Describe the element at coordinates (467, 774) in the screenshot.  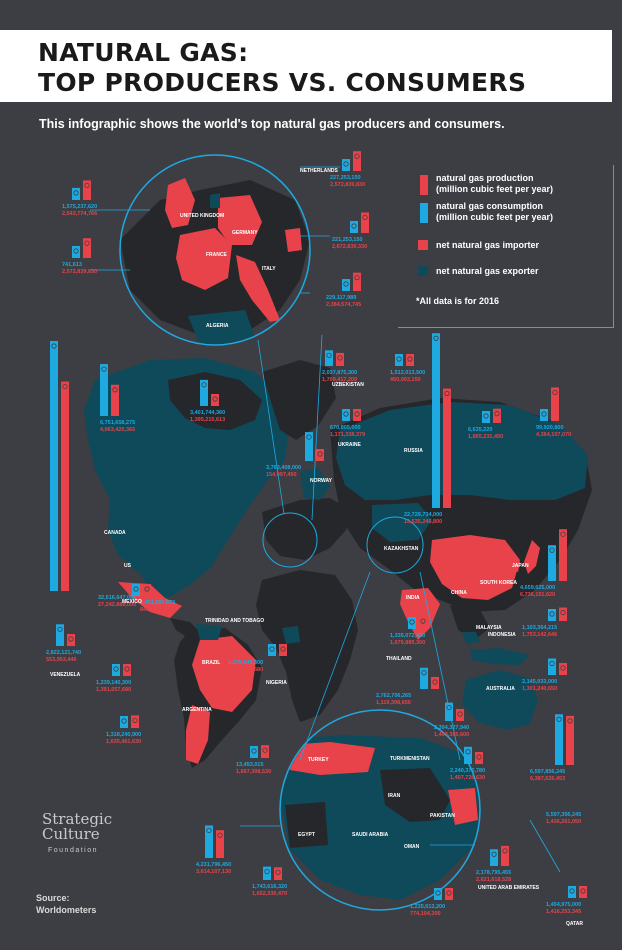
I see `value-label-turkmenistan: 2,240,376,780 1,407,726,630` at that location.